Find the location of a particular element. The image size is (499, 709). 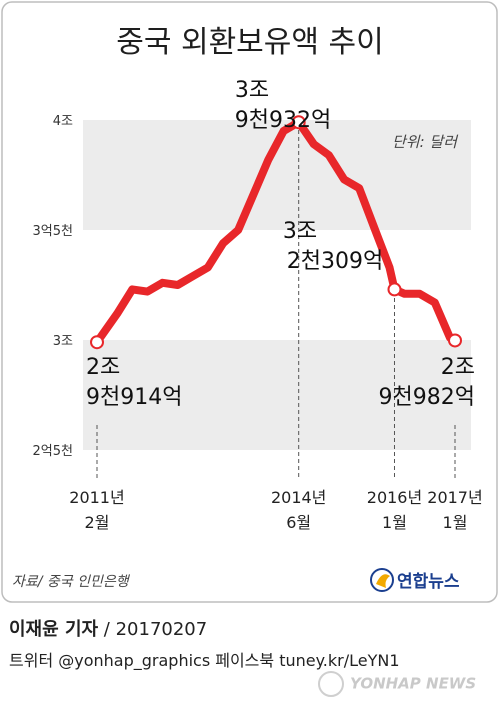

y-tick-label: 2억5천 is located at coordinates (53, 451).